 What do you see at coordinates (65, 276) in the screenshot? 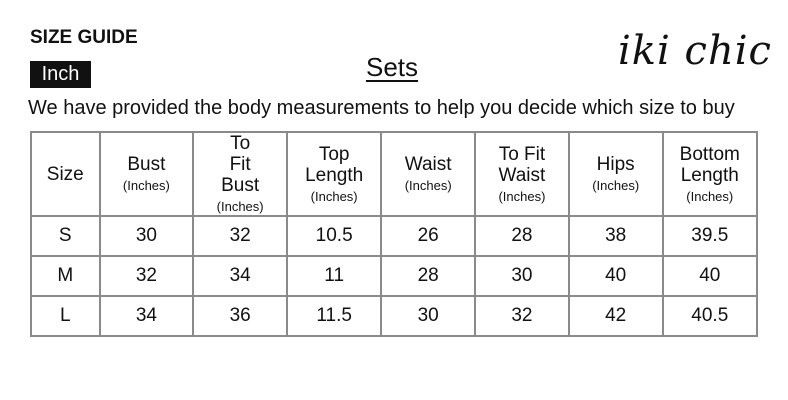
I see `table-cell: M` at bounding box center [65, 276].